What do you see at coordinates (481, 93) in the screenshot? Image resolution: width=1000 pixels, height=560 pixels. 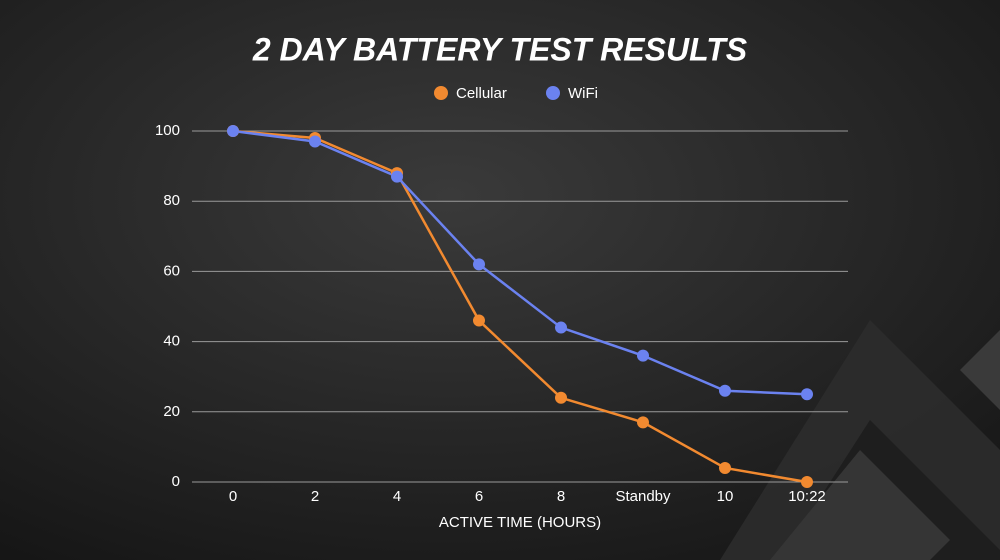 I see `legend-label: Cellular` at bounding box center [481, 93].